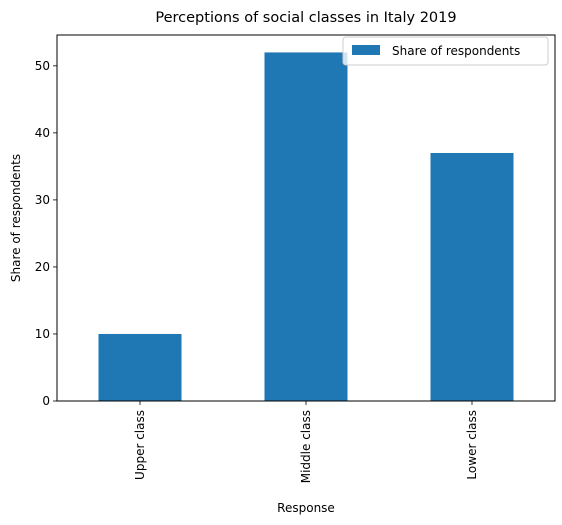 This screenshot has width=562, height=525. Describe the element at coordinates (42, 200) in the screenshot. I see `y-tick-label: 30` at that location.